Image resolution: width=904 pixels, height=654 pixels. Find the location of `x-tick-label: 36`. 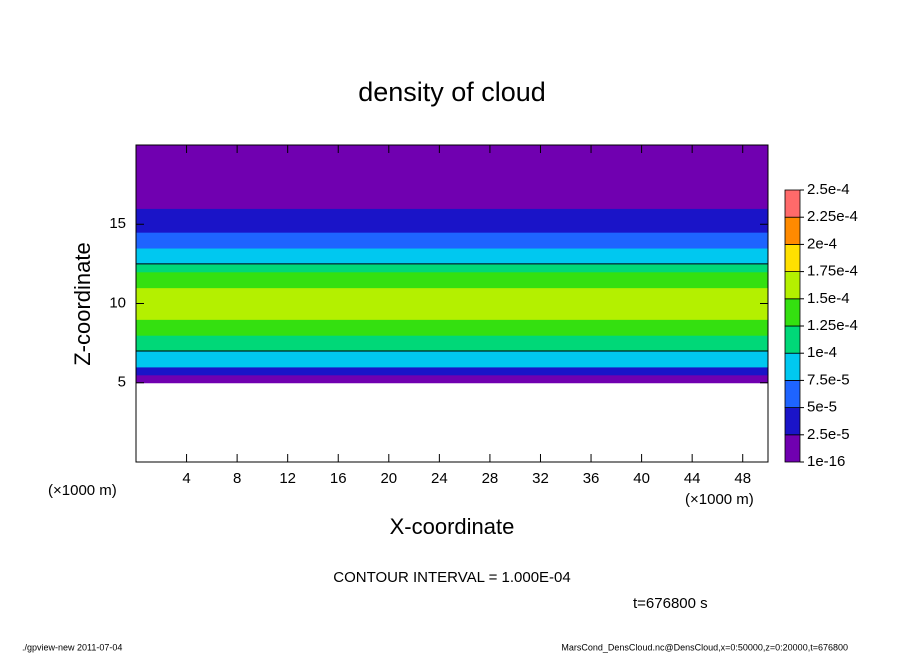

x-tick-label: 36 is located at coordinates (591, 478).